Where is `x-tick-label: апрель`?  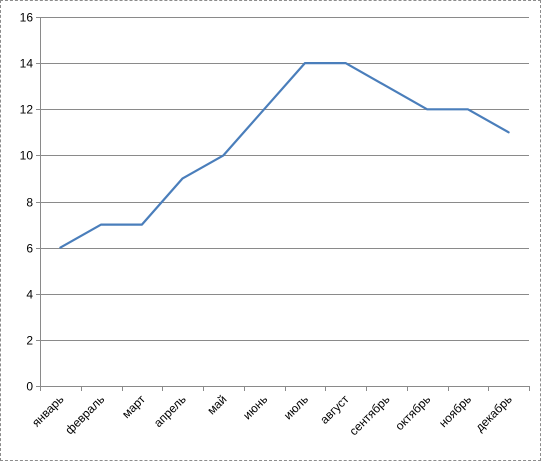 x-tick-label: апрель is located at coordinates (170, 411).